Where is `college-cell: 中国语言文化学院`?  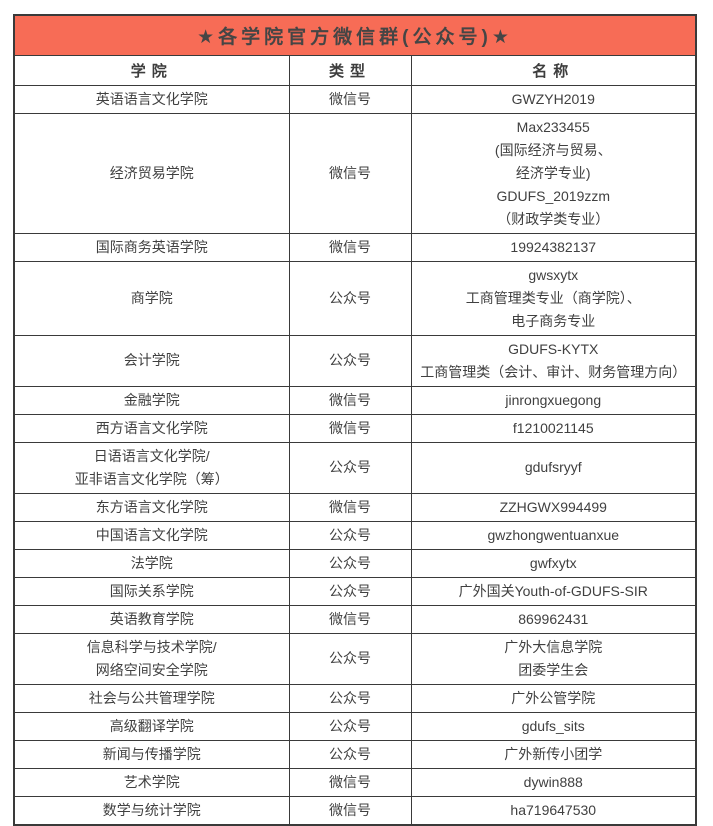
college-cell: 中国语言文化学院 is located at coordinates (151, 535).